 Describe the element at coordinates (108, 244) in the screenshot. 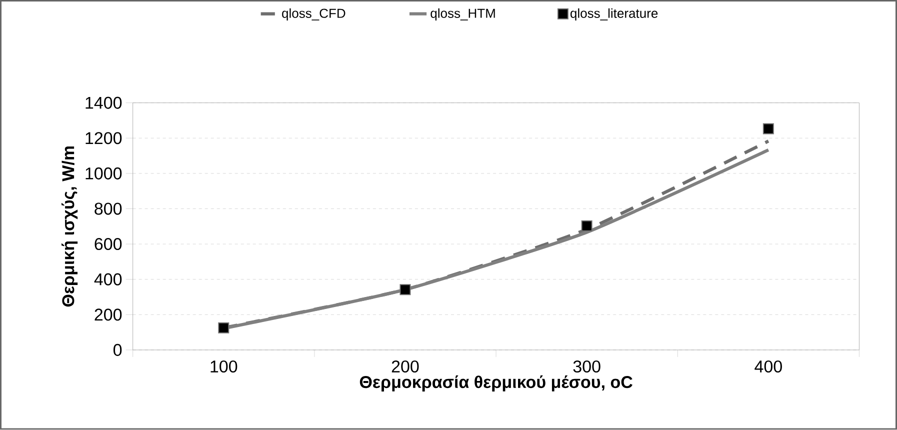

I see `y-tick-label: 600` at that location.